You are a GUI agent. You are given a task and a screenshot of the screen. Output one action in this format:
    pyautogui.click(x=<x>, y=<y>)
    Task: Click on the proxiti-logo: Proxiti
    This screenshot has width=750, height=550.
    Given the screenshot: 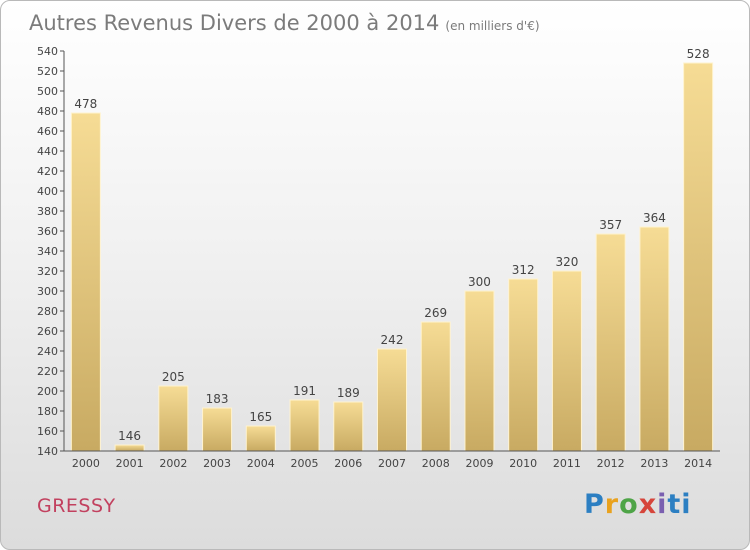 What is the action you would take?
    pyautogui.click(x=638, y=504)
    